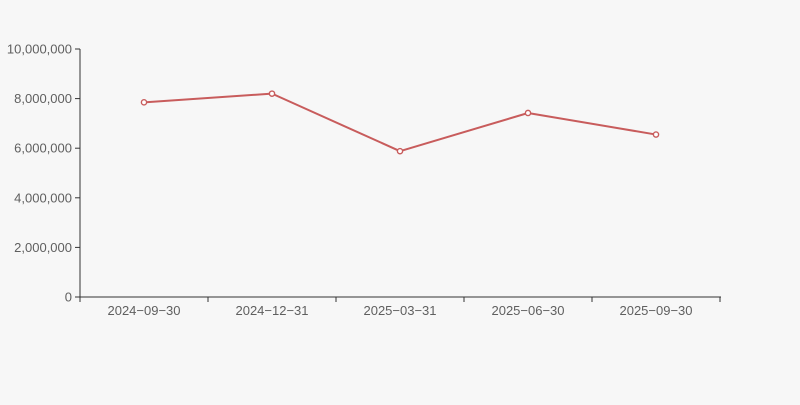 The image size is (800, 405). What do you see at coordinates (39, 49) in the screenshot?
I see `y-axis-tick-label: 10,000,000` at bounding box center [39, 49].